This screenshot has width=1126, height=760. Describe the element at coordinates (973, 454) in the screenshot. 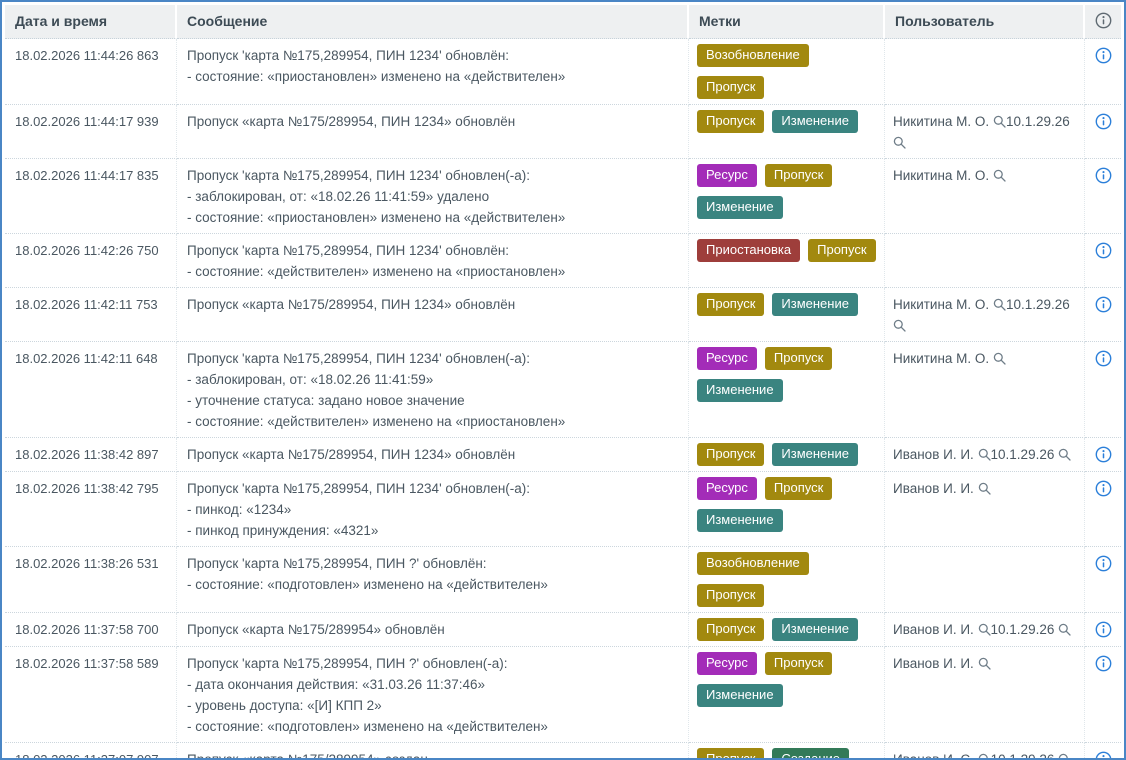

I see `user-name: Иванов И. И. 10.1.29.26` at that location.